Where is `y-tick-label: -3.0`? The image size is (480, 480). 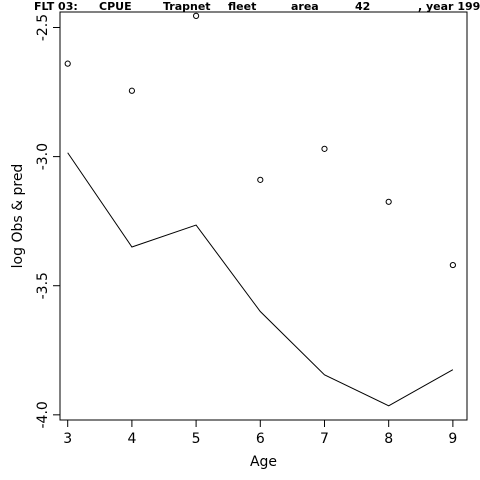 y-tick-label: -3.0 is located at coordinates (43, 156).